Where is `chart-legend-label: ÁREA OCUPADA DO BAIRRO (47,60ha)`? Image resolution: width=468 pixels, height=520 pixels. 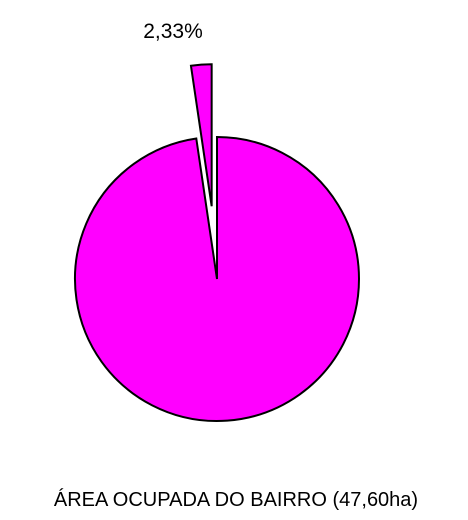
chart-legend-label: ÁREA OCUPADA DO BAIRRO (47,60ha) is located at coordinates (236, 499).